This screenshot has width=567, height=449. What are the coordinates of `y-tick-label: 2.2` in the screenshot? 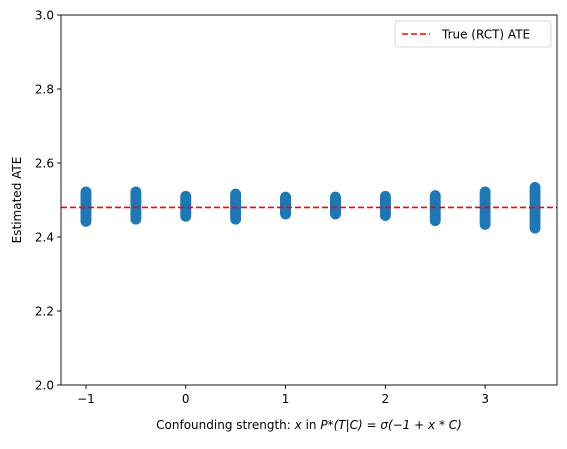 It's located at (44, 311).